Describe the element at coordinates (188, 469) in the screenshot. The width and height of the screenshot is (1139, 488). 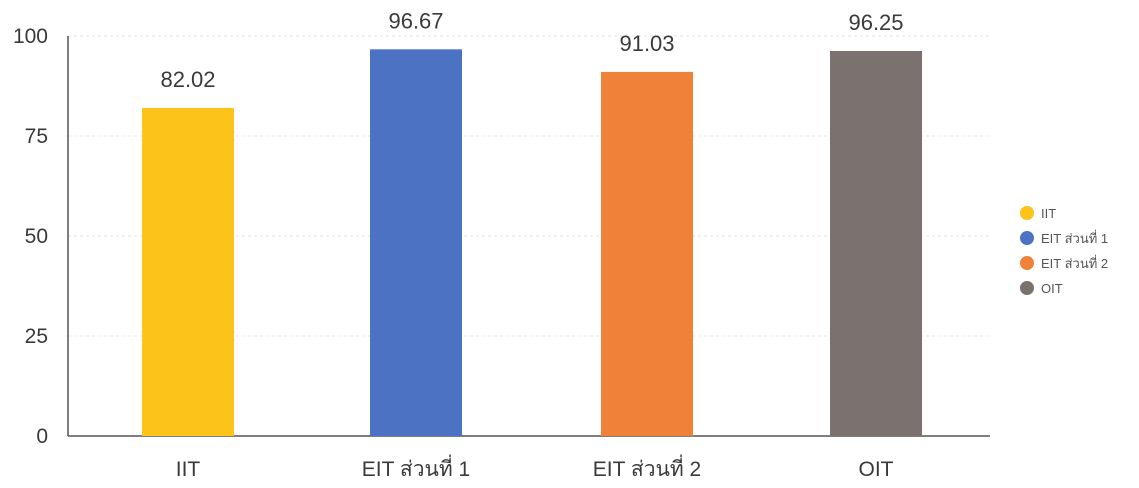
I see `x-tick-label: IIT` at that location.